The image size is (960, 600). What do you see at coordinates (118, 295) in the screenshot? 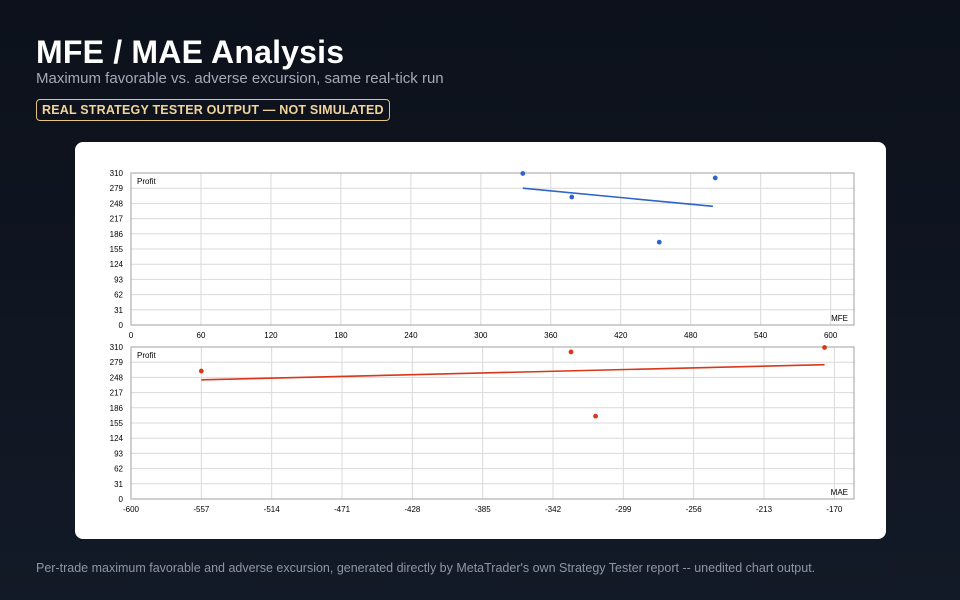
I see `mfe-y-tick-label: 62` at bounding box center [118, 295].